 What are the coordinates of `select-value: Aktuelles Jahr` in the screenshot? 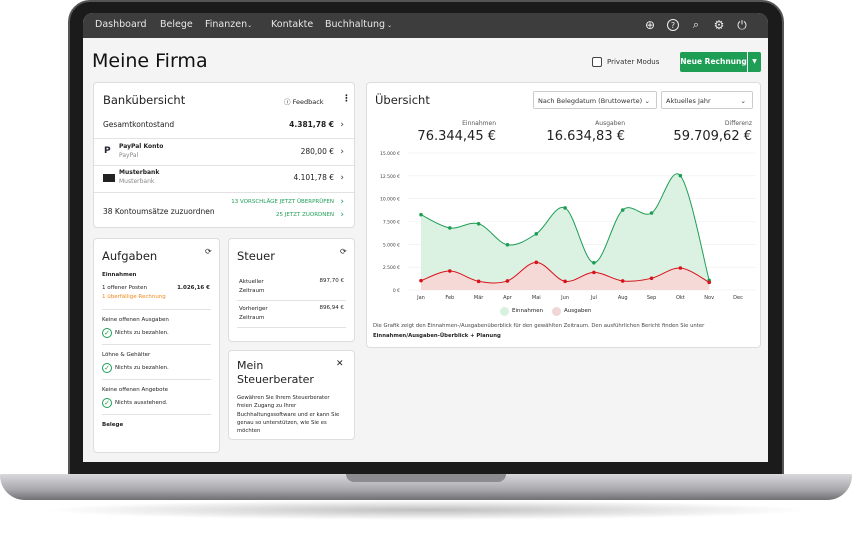 It's located at (688, 101).